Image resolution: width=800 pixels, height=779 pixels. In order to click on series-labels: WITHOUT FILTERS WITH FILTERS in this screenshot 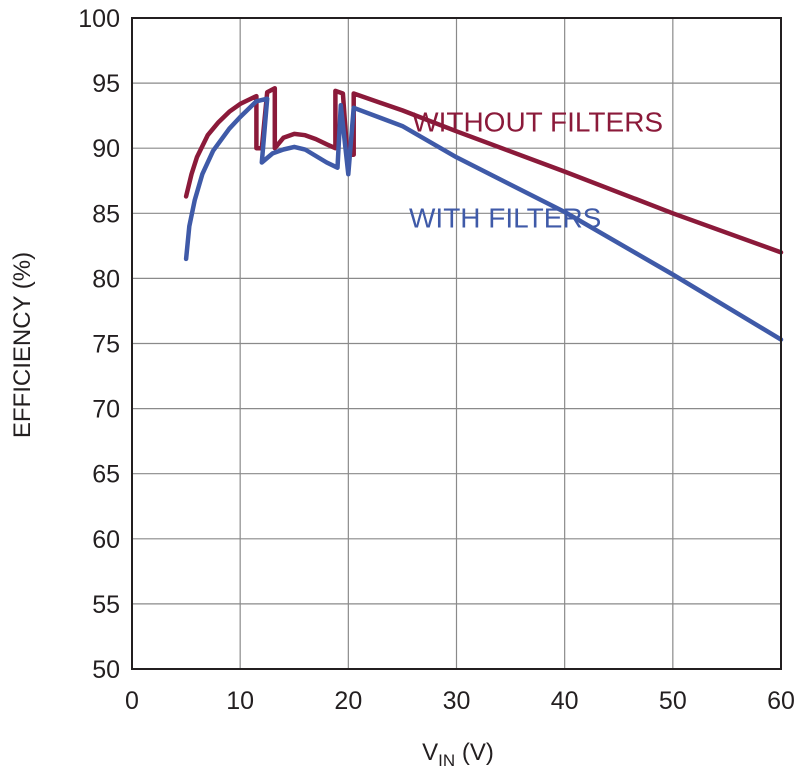, I will do `click(536, 169)`.